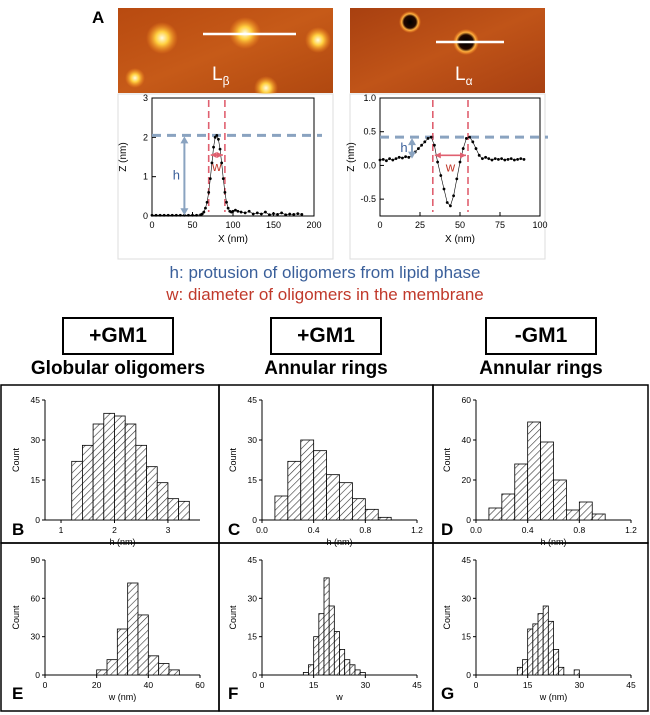 This screenshot has width=650, height=715. I want to click on afm-label-lbeta: Lβ, so click(220, 76).